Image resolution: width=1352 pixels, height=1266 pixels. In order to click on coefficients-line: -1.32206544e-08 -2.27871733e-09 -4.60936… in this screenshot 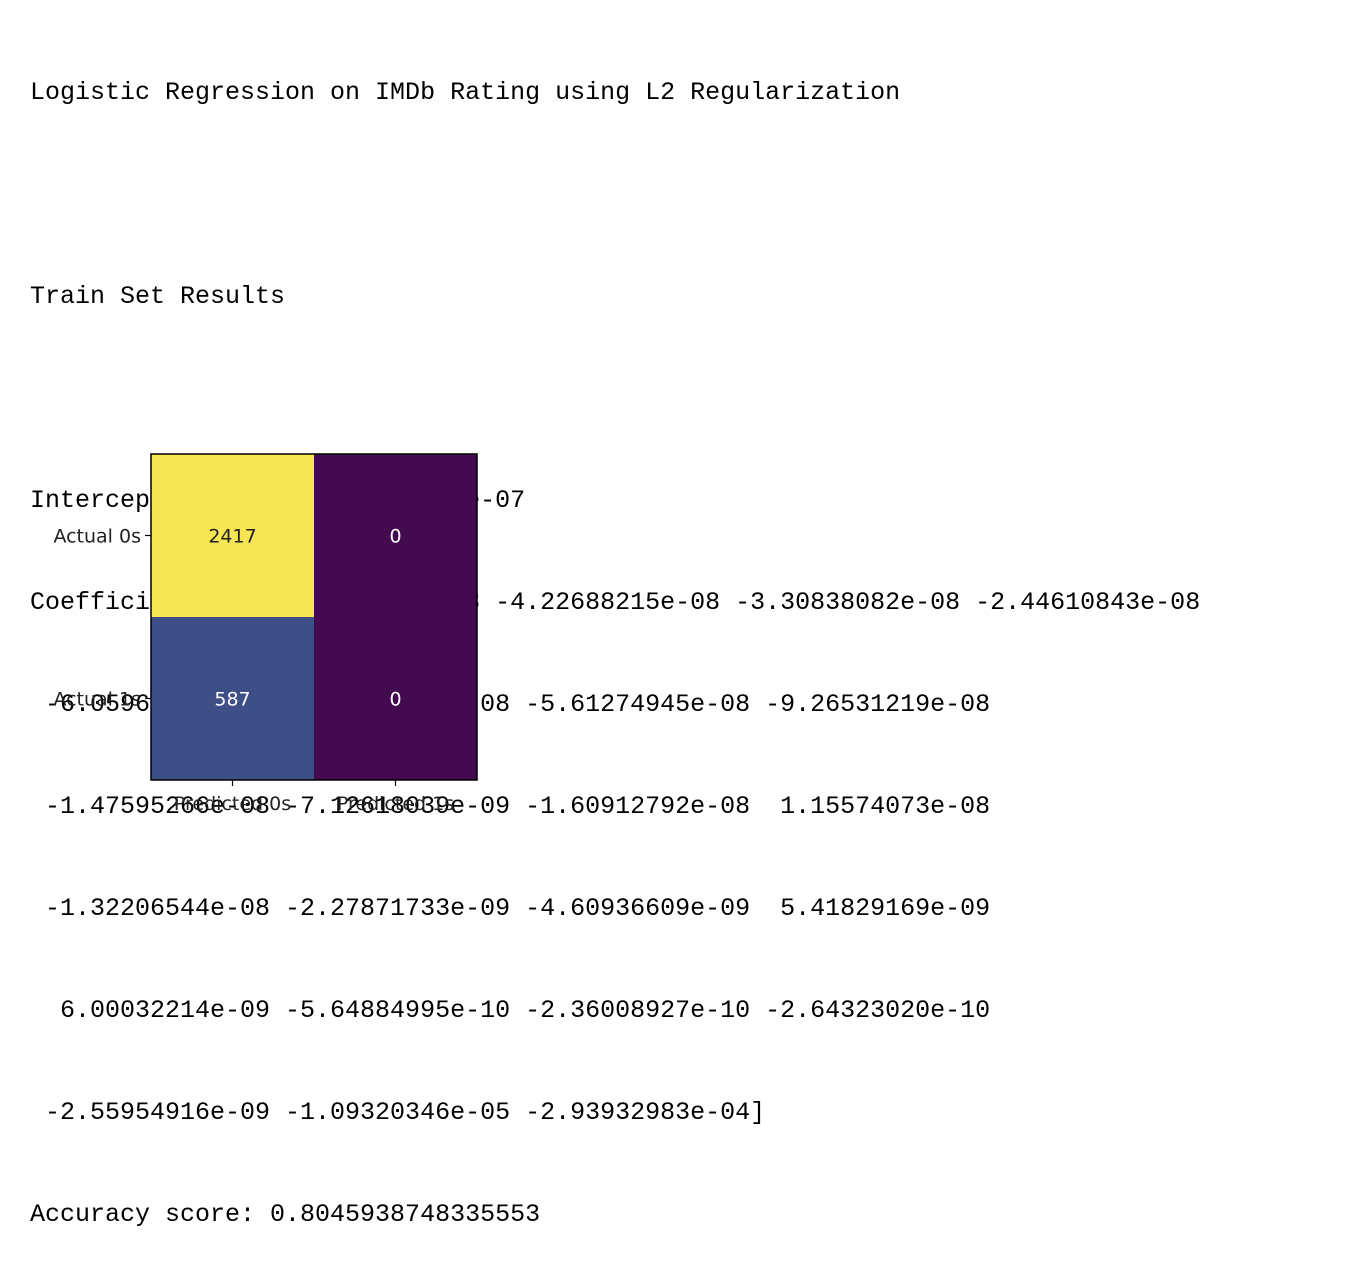, I will do `click(510, 908)`.